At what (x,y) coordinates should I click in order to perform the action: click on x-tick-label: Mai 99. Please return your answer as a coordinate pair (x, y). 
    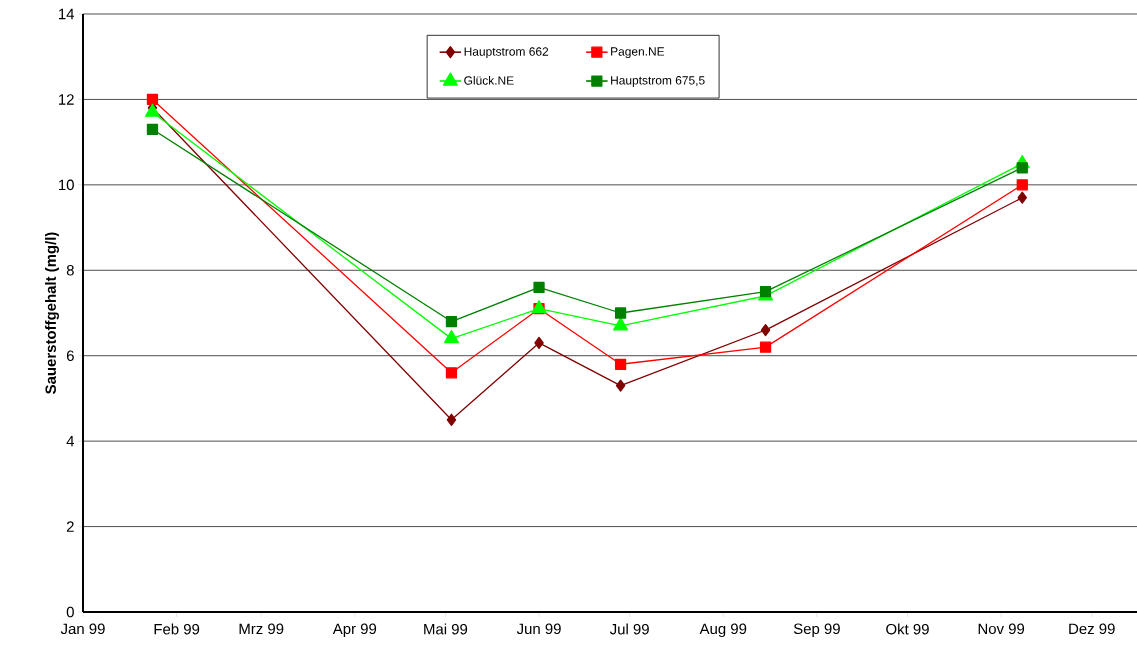
    Looking at the image, I should click on (446, 629).